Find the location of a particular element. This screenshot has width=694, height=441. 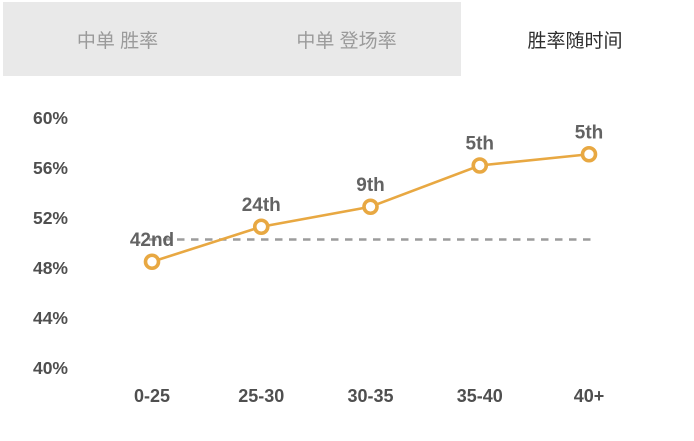

y-tick-52: 52% is located at coordinates (50, 218).